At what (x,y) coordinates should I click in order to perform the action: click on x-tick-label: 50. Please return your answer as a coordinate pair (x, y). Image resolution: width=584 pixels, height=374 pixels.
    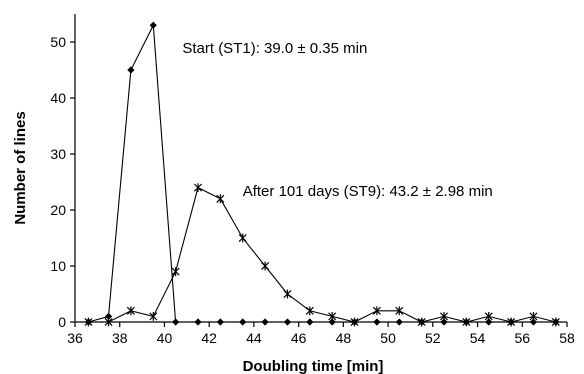
    Looking at the image, I should click on (388, 338).